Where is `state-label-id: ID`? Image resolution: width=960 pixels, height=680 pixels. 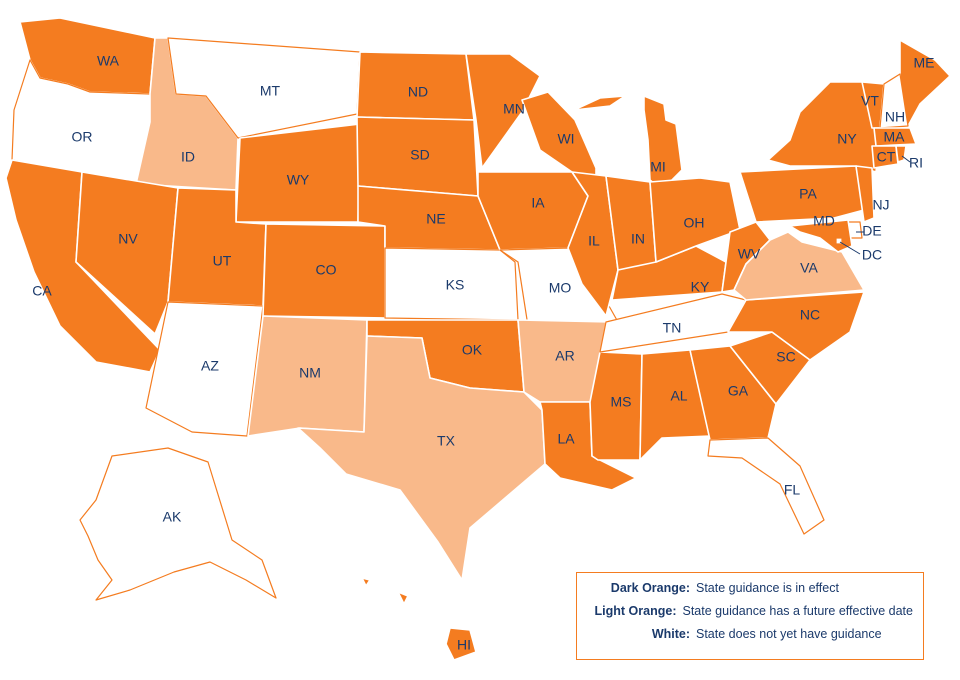 state-label-id: ID is located at coordinates (188, 157).